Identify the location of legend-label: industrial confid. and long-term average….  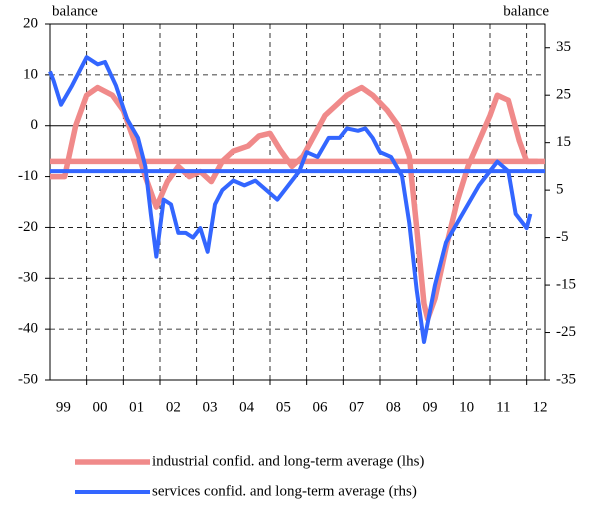
(288, 461).